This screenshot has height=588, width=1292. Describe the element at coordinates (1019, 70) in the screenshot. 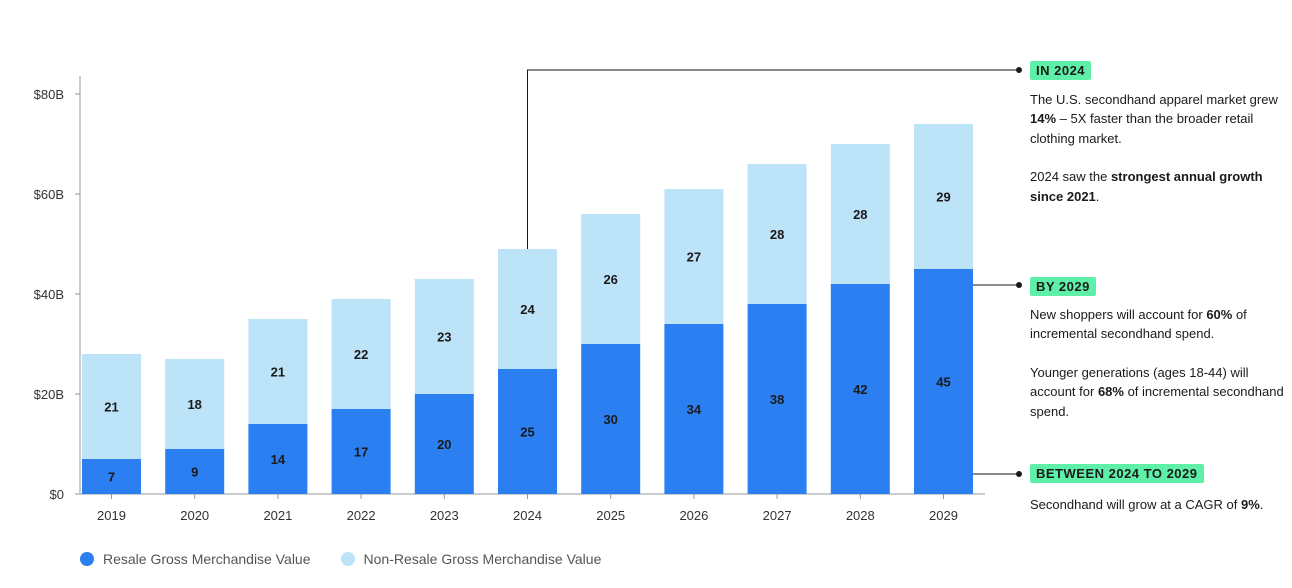

I see `connector-dot-in-2024` at that location.